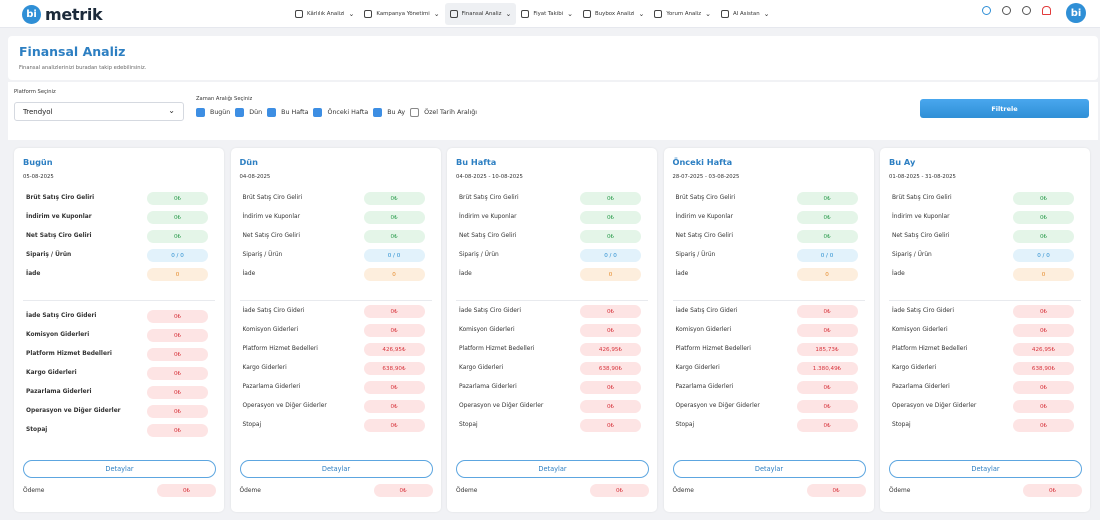  Describe the element at coordinates (121, 317) in the screenshot. I see `expense-row: İade Satış Ciro Gideri 0₺` at that location.